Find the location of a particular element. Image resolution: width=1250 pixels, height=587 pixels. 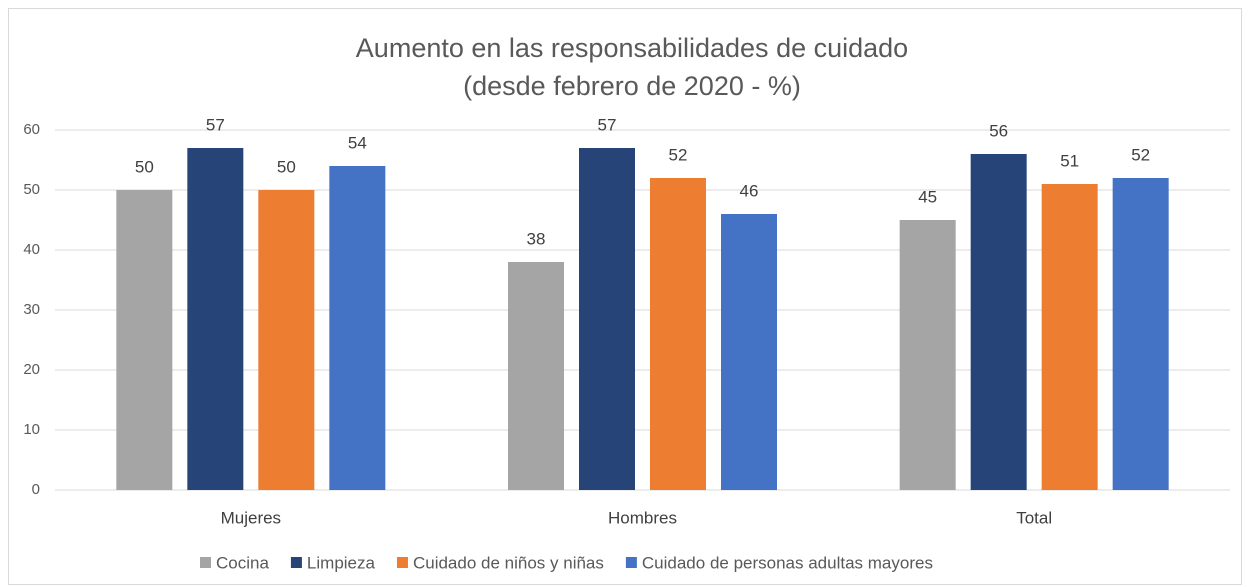

x-tick-label: Hombres is located at coordinates (642, 517).